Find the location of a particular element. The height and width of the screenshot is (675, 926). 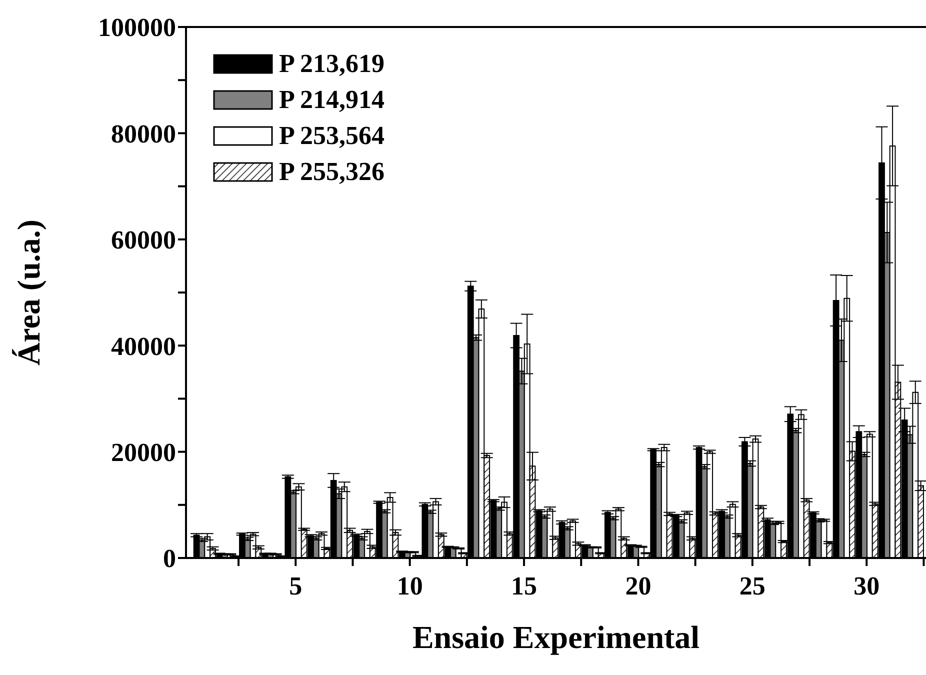

y-tick-label: 40000 is located at coordinates (143, 346).